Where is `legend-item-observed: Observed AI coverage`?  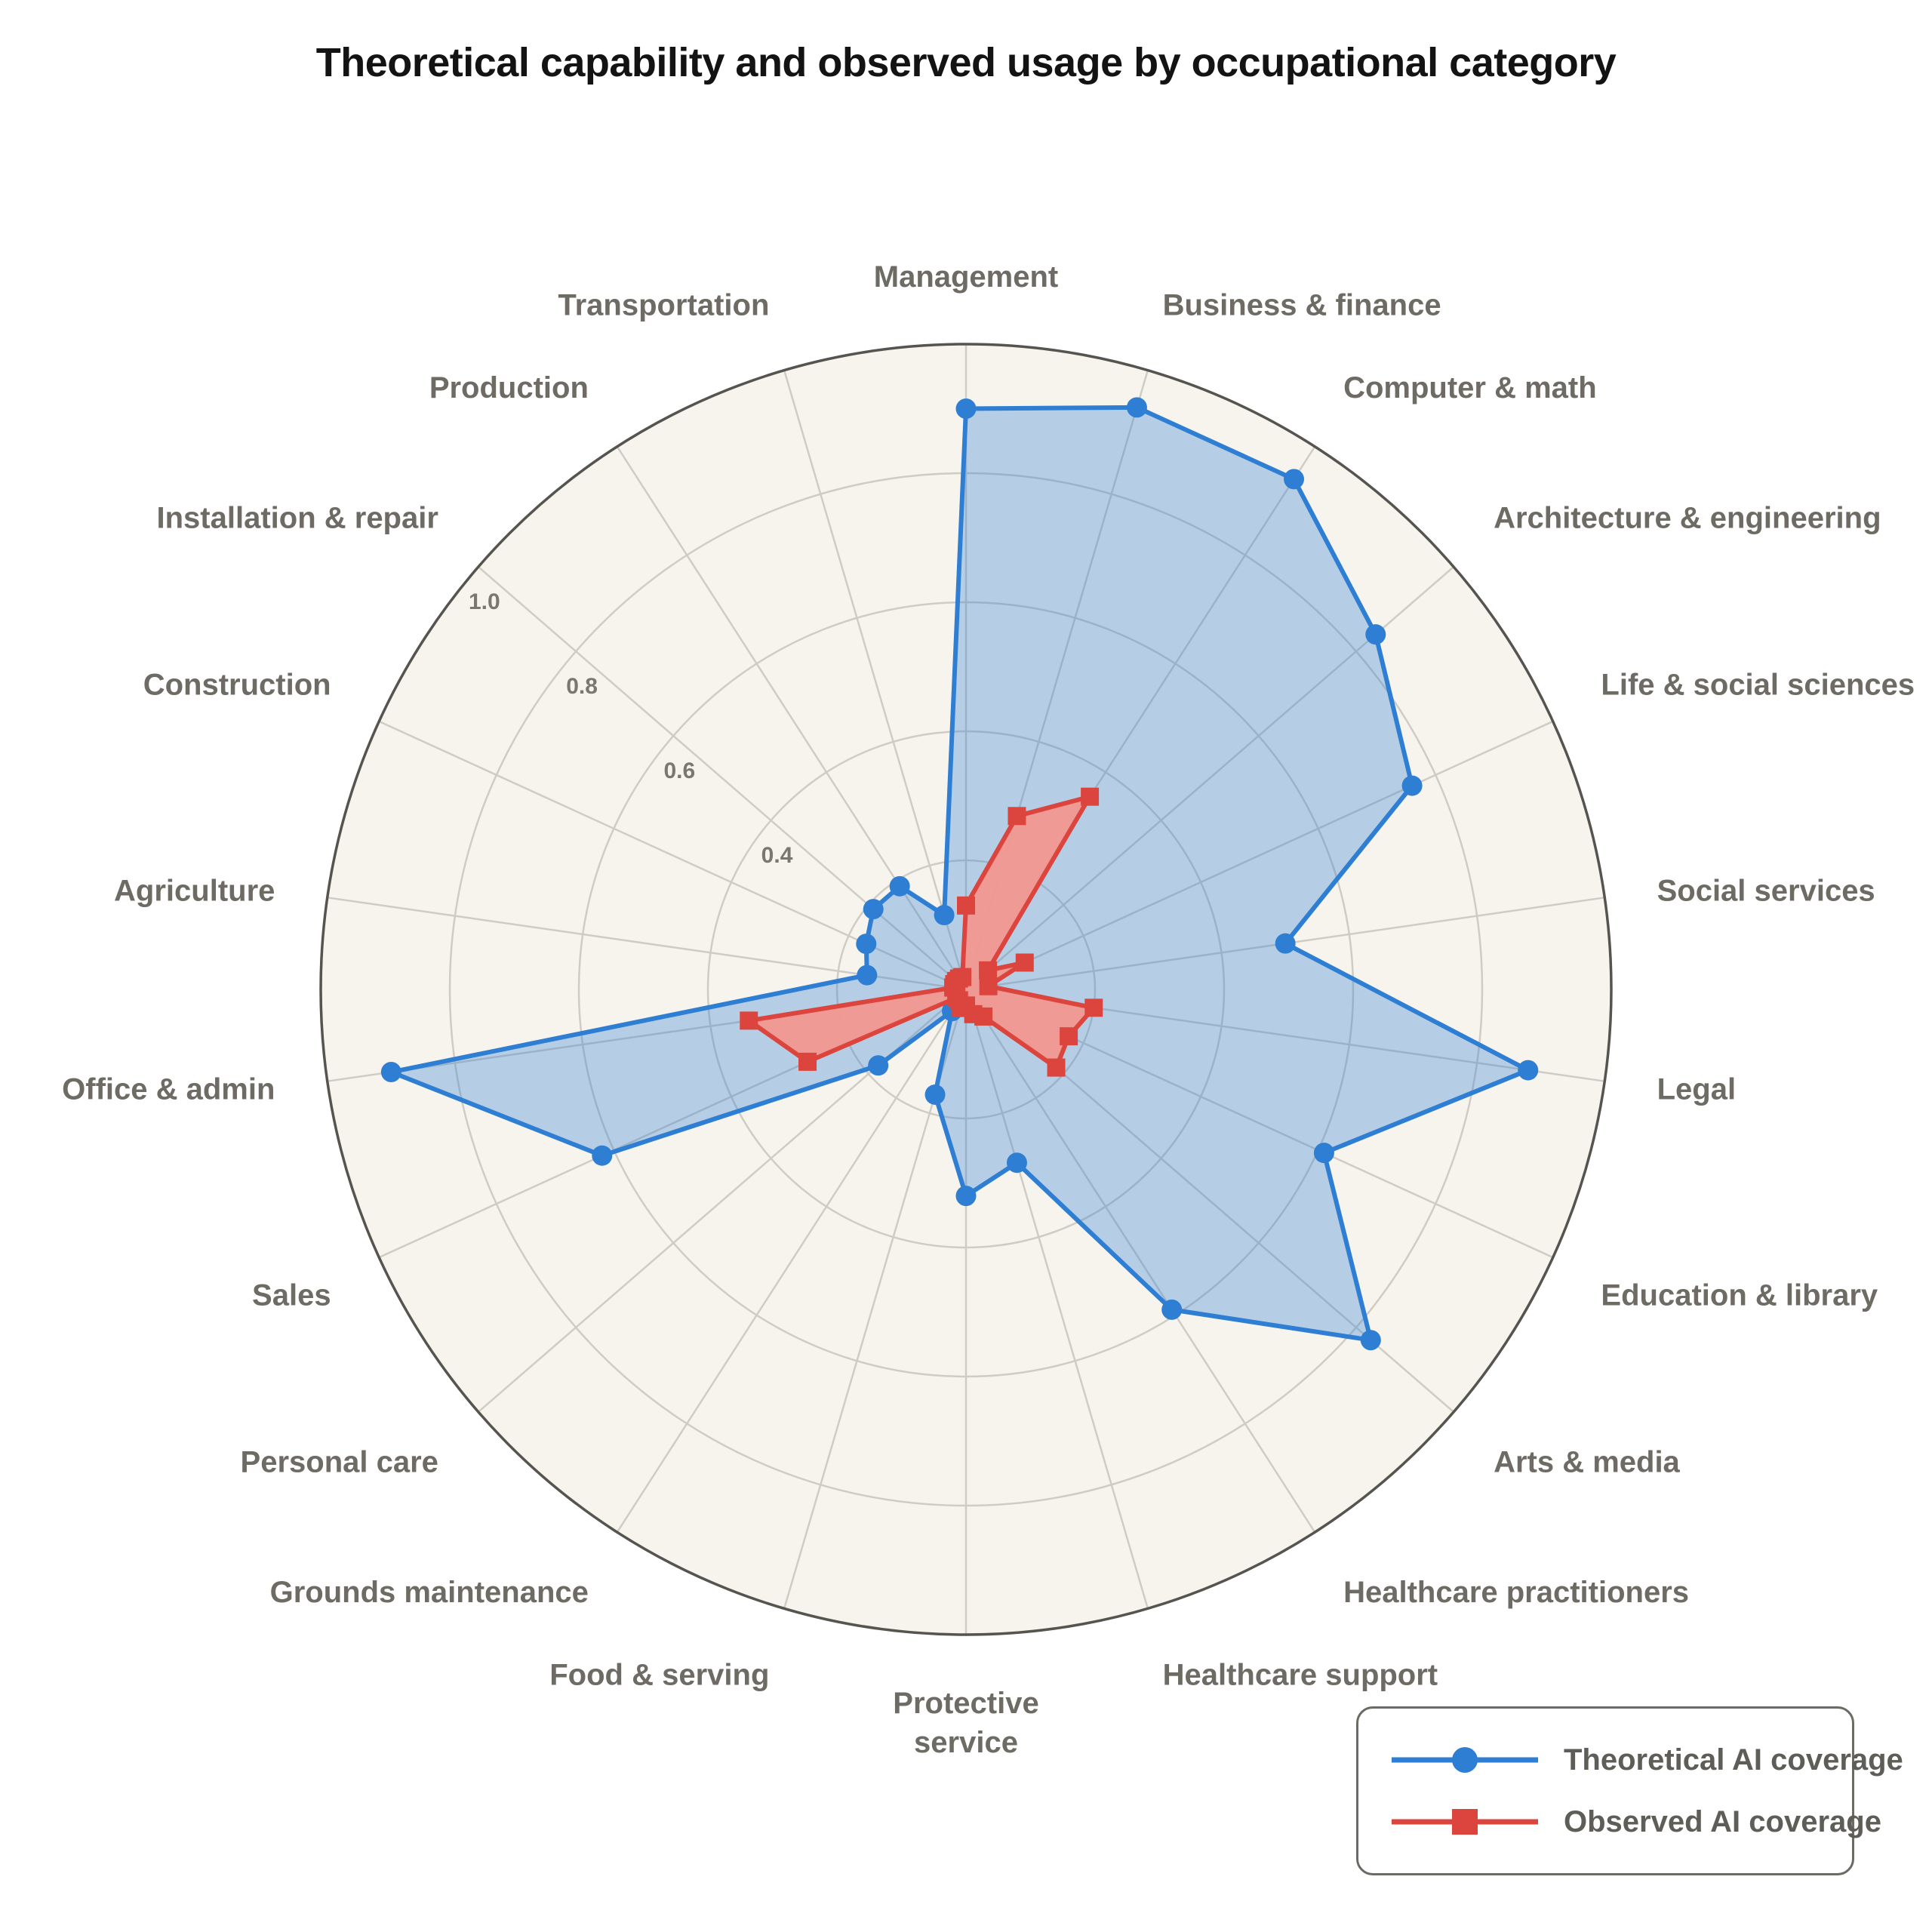
legend-item-observed: Observed AI coverage is located at coordinates (1633, 1821).